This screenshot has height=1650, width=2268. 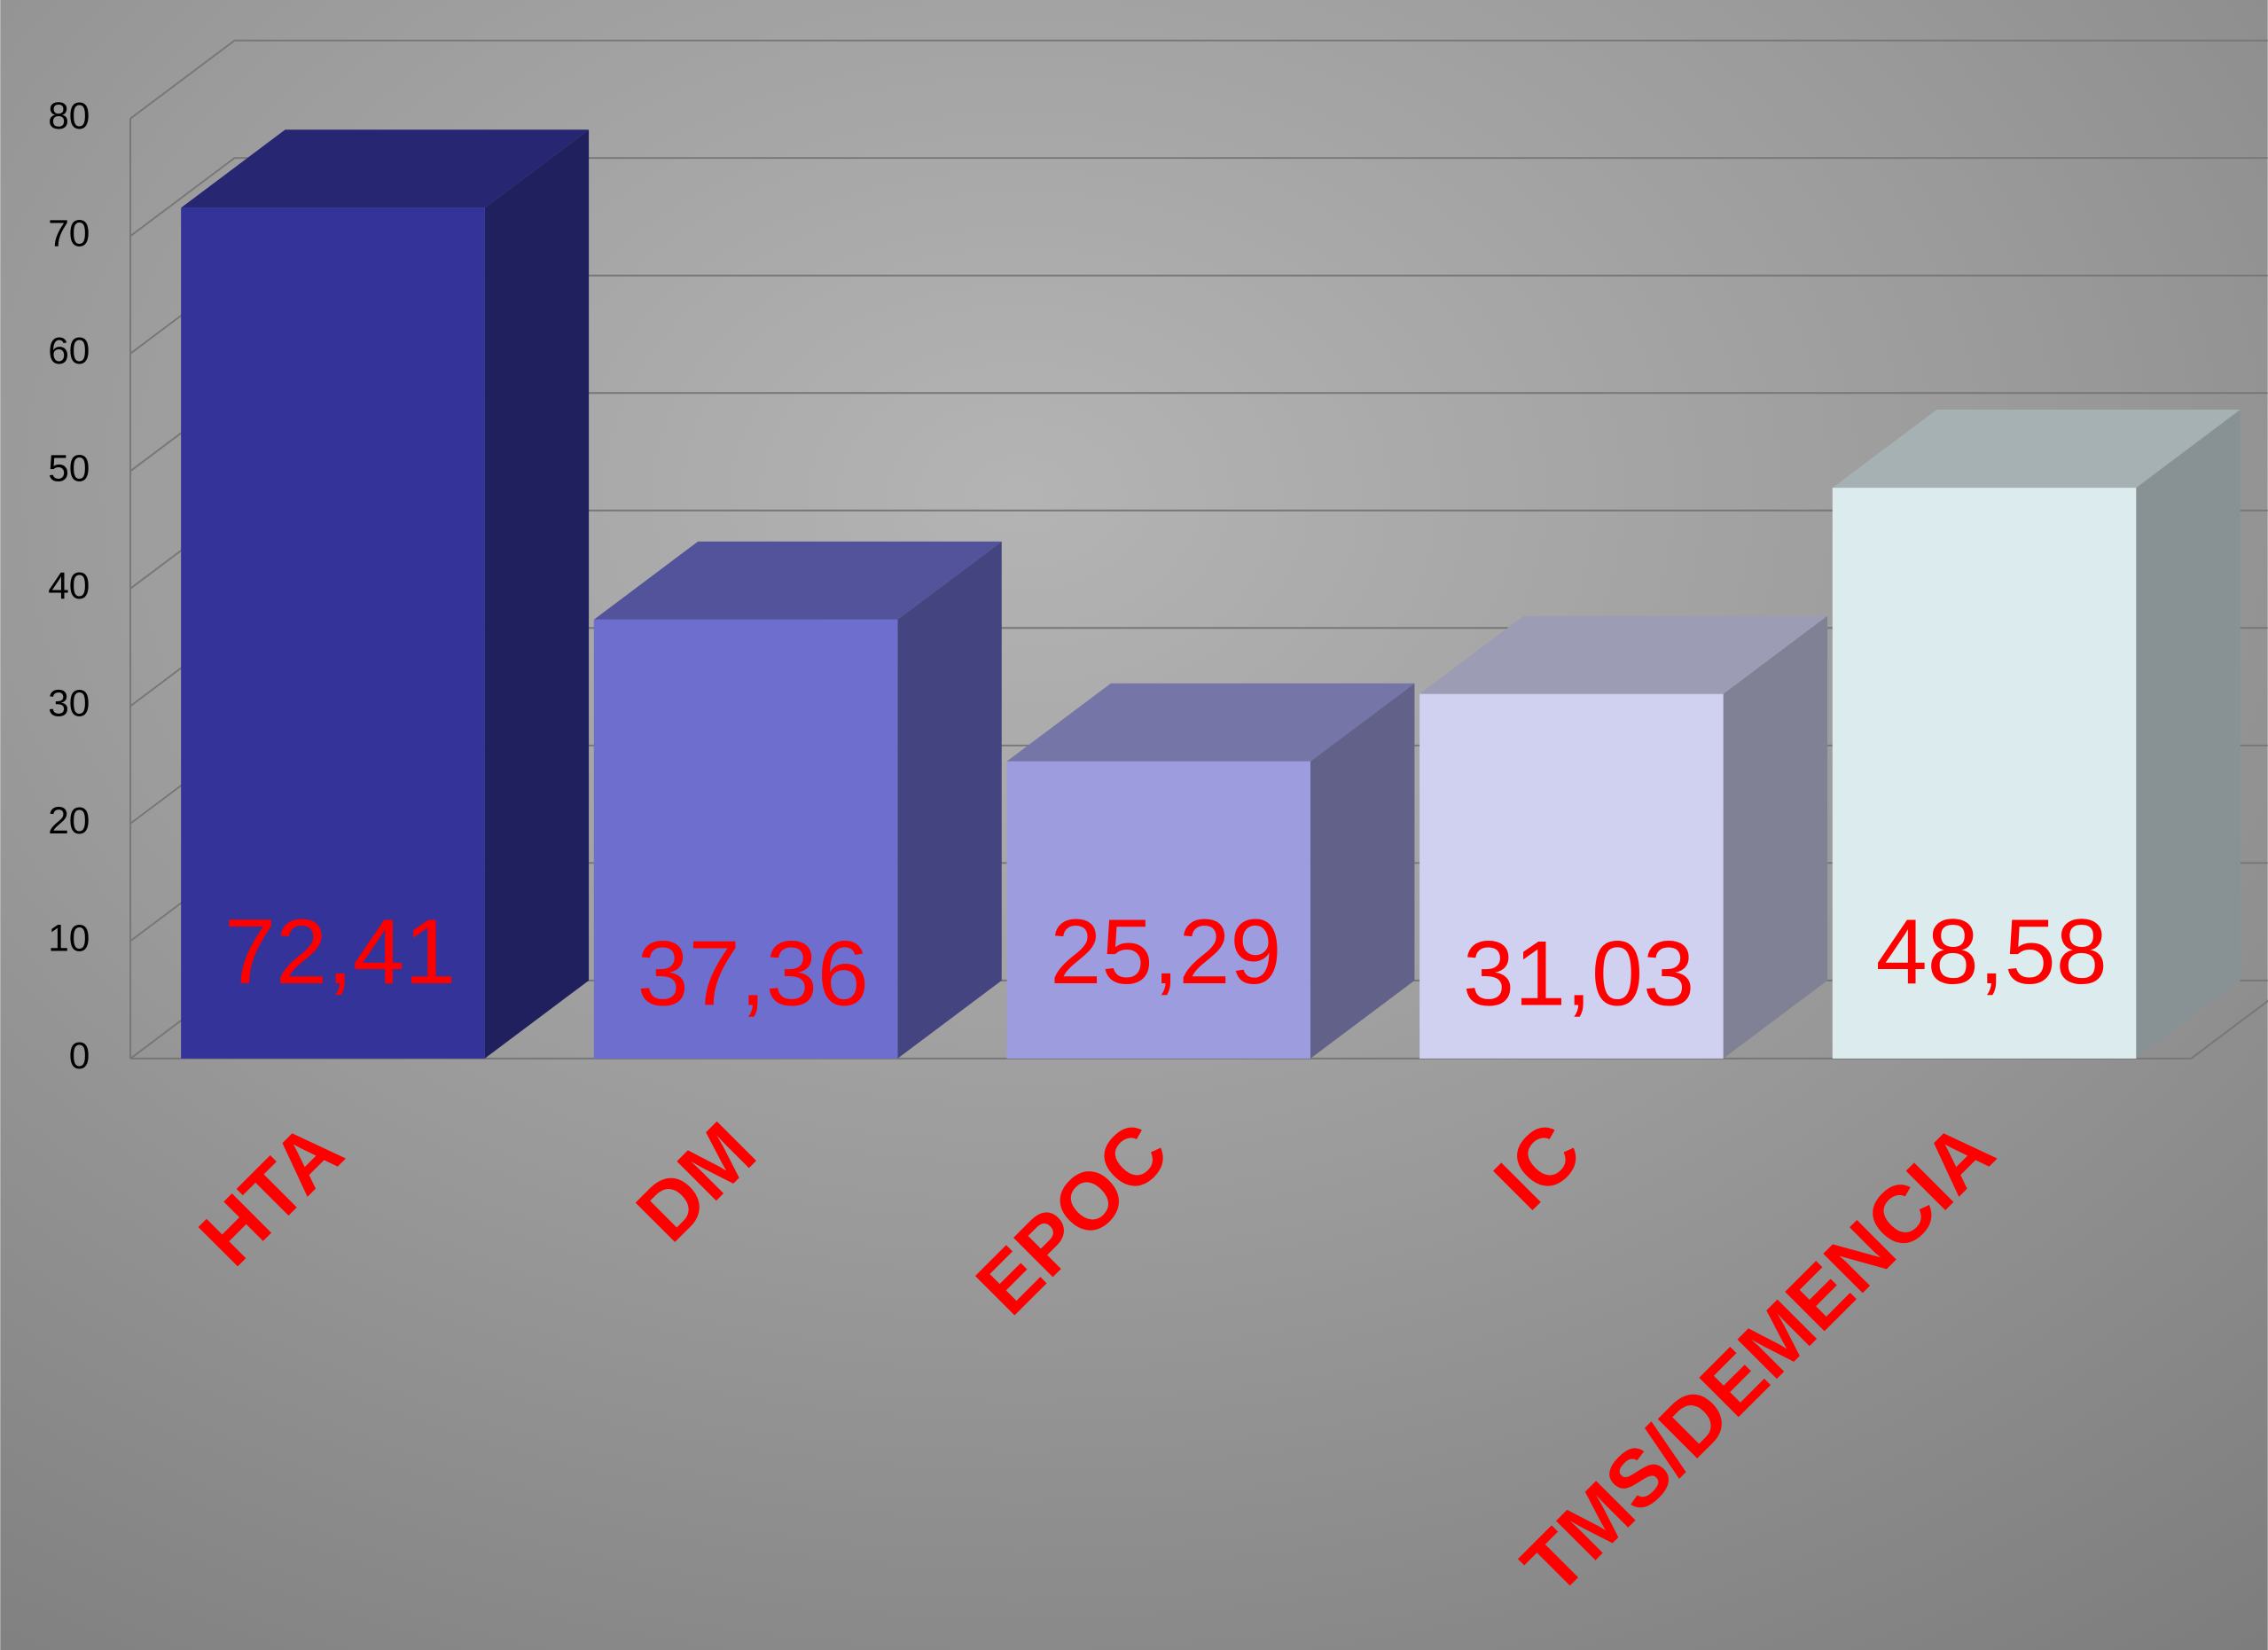 What do you see at coordinates (2229, 1029) in the screenshot?
I see `x-axis-depth` at bounding box center [2229, 1029].